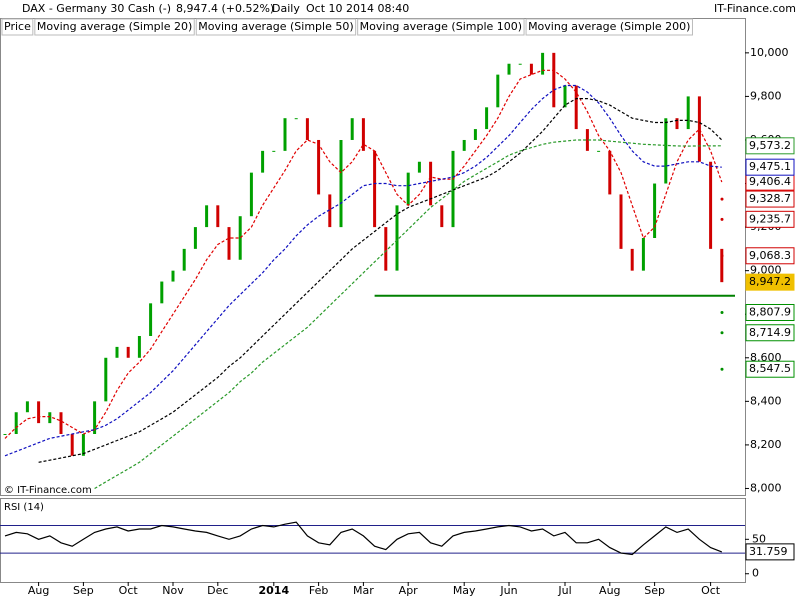 This screenshot has height=604, width=800. I want to click on y-tick-label: 10,000, so click(769, 52).